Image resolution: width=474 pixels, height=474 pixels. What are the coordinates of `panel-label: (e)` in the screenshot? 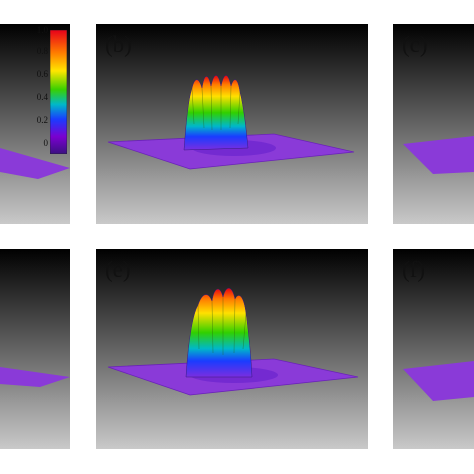 It's located at (118, 269).